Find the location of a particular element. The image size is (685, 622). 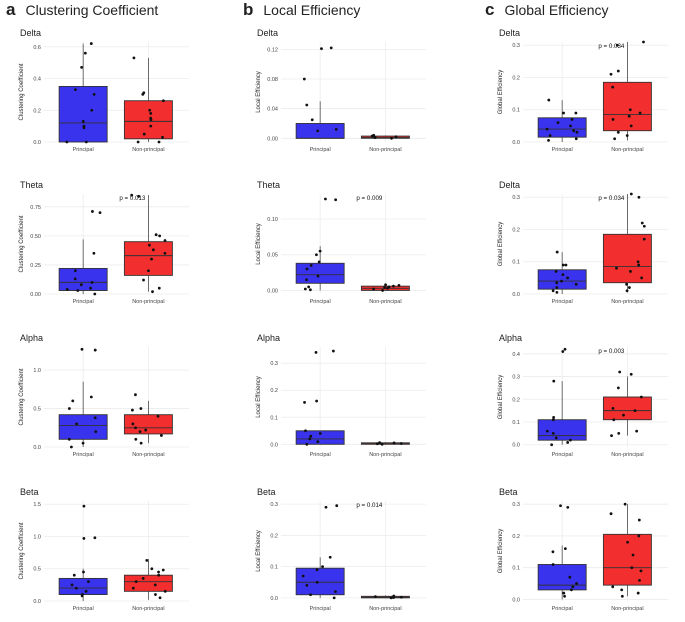

y-tick-label: 0.5 is located at coordinates (37, 410).